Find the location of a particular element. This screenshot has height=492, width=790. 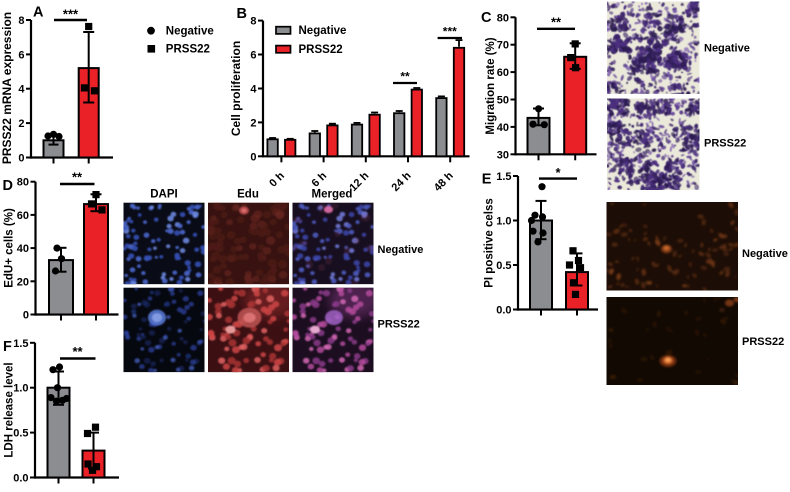

svg-text: B is located at coordinates (242, 14).